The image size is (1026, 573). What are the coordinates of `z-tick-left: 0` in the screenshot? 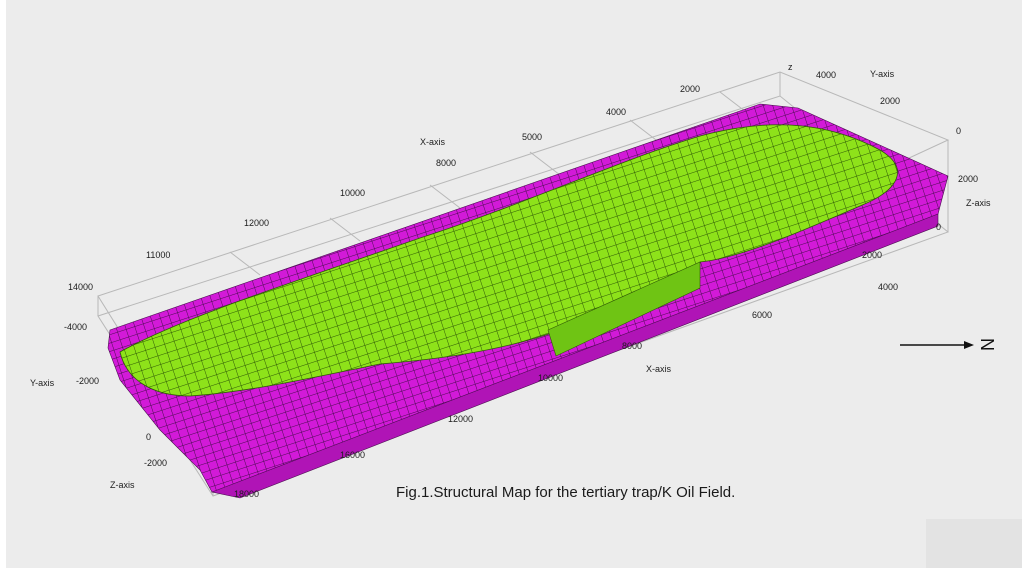 It's located at (148, 437).